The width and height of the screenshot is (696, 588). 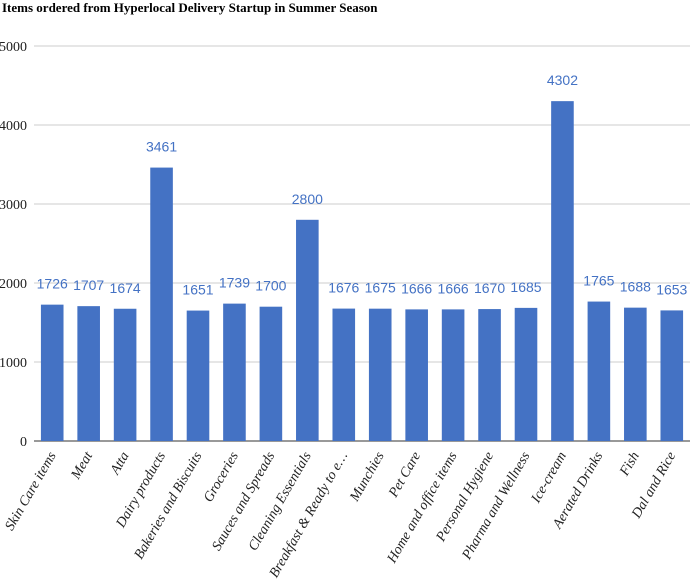 What do you see at coordinates (671, 289) in the screenshot?
I see `data-label: 1653` at bounding box center [671, 289].